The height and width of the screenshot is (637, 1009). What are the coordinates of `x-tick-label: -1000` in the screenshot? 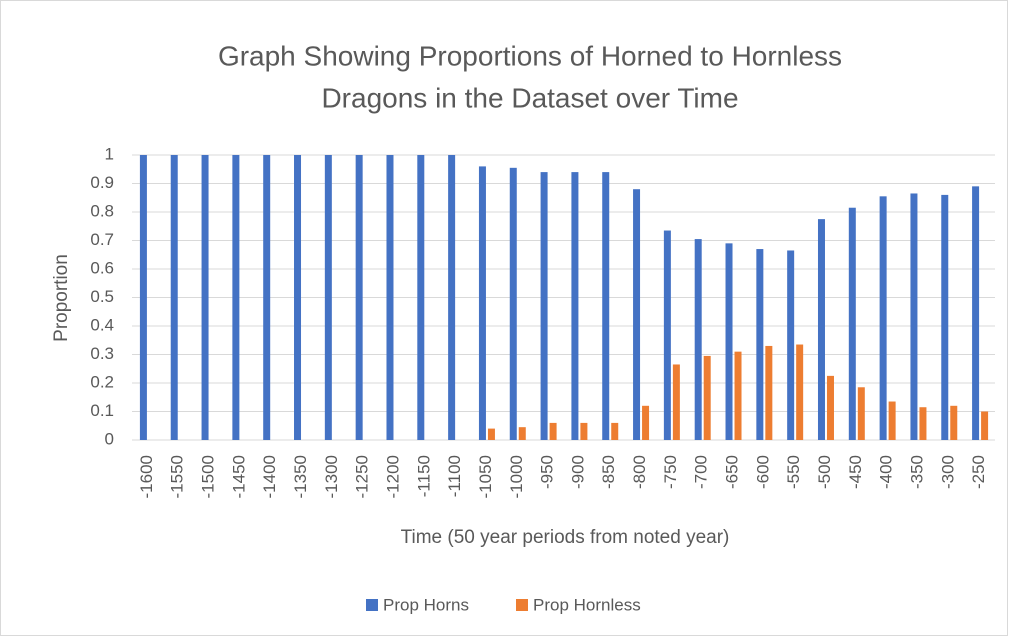 It's located at (516, 476).